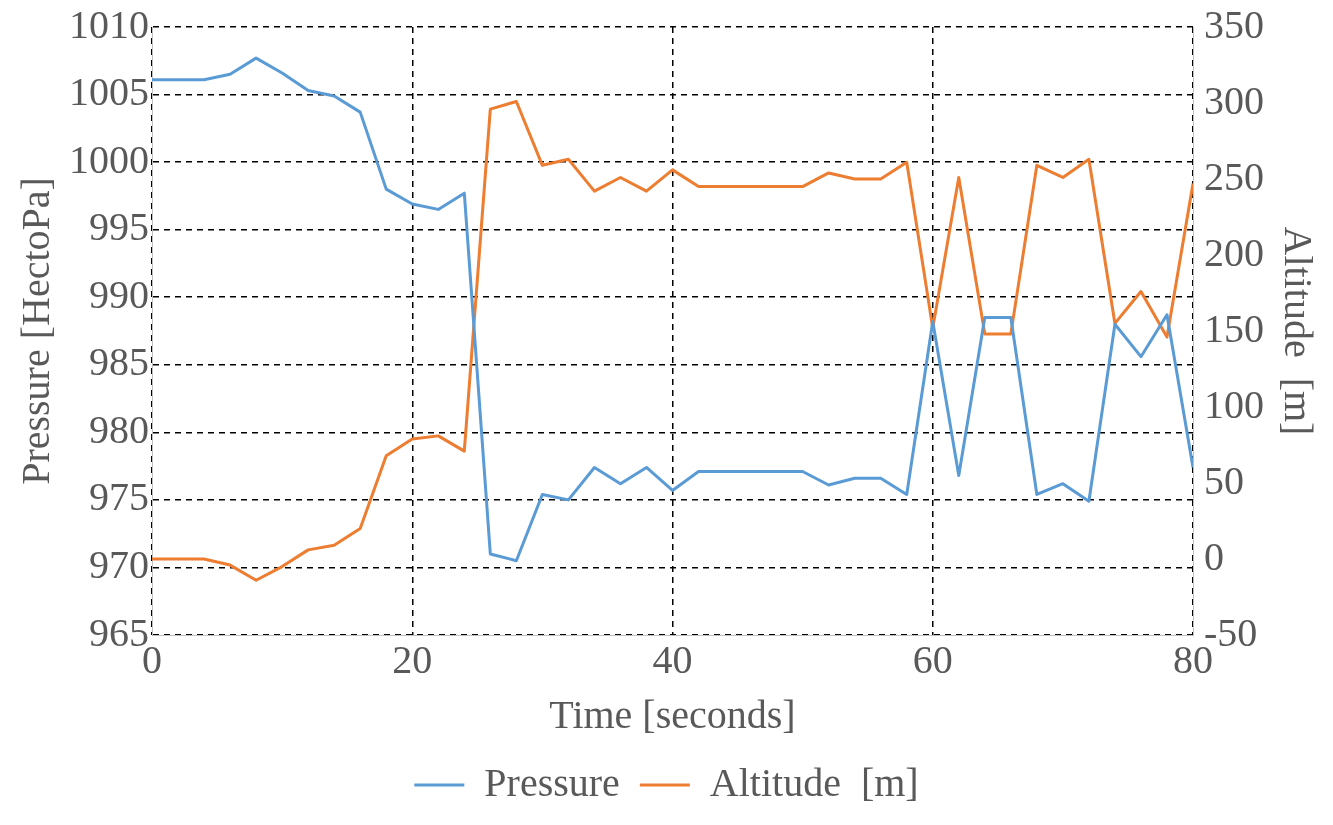 Image resolution: width=1333 pixels, height=825 pixels. What do you see at coordinates (672, 659) in the screenshot?
I see `x-tick-label: 40` at bounding box center [672, 659].